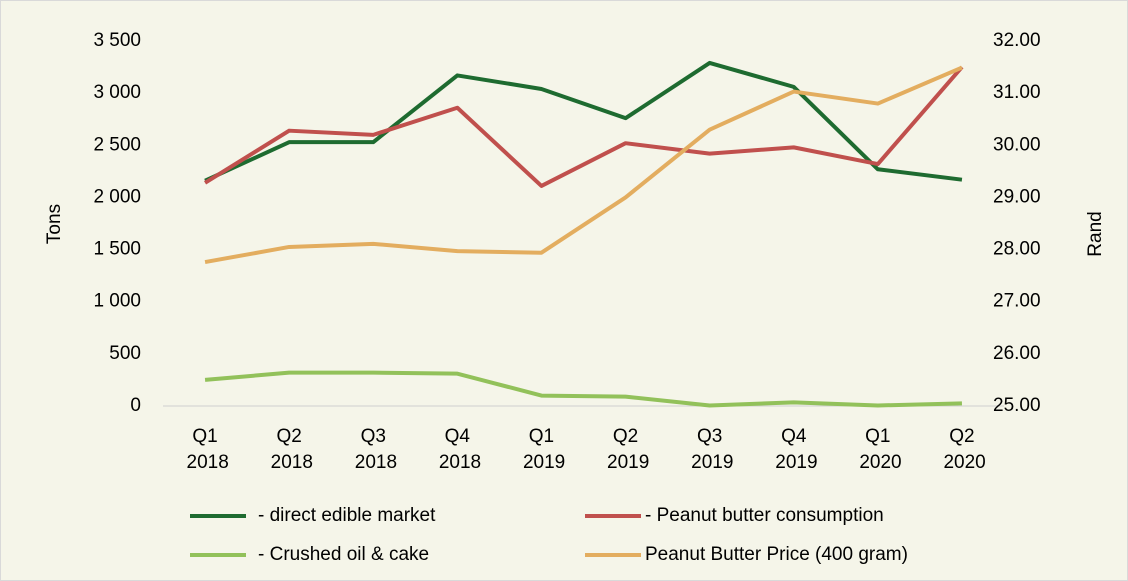 Image resolution: width=1128 pixels, height=581 pixels. Describe the element at coordinates (54, 224) in the screenshot. I see `y-axis-title: Tons` at that location.